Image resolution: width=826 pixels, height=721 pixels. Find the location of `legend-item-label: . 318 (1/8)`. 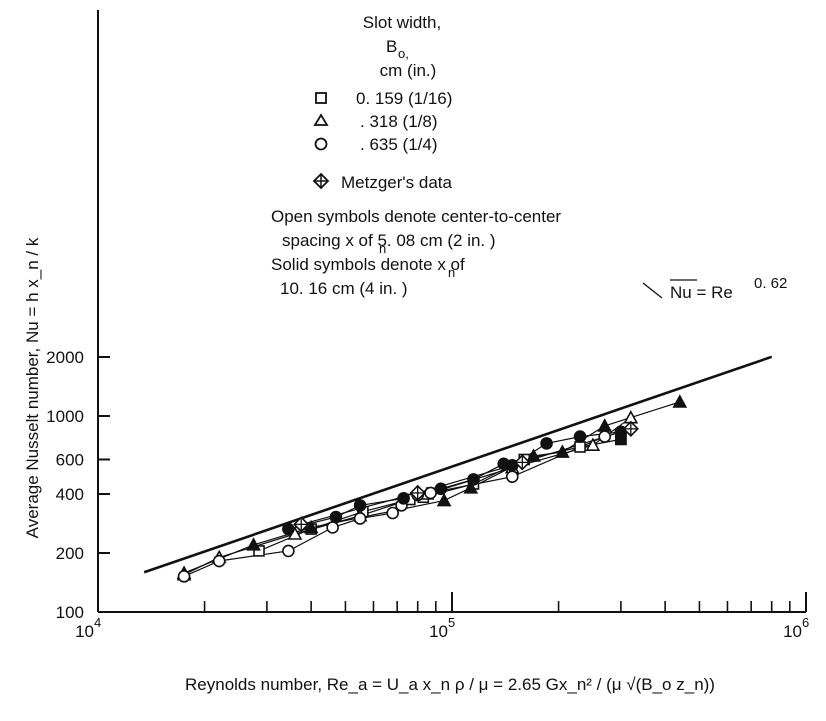

legend-item-label: . 318 (1/8) is located at coordinates (399, 121).